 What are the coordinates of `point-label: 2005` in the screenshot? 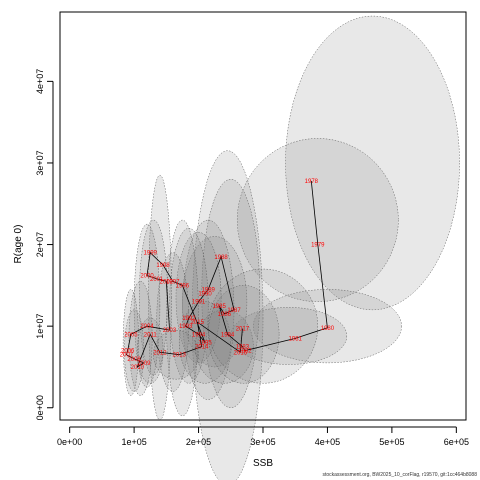 It's located at (131, 335).